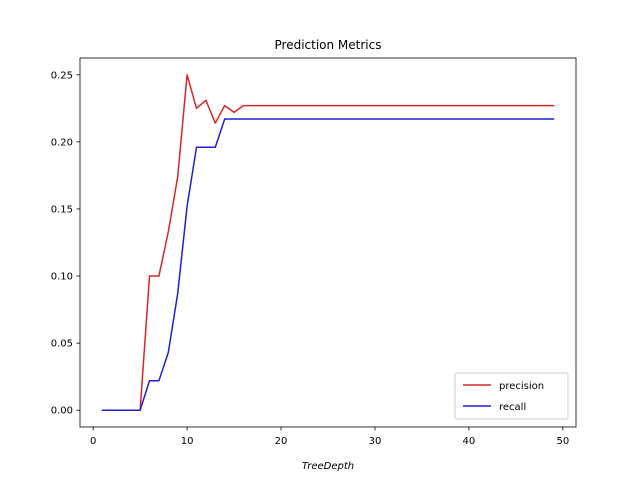  What do you see at coordinates (62, 209) in the screenshot?
I see `y-tick-label: 0.15` at bounding box center [62, 209].